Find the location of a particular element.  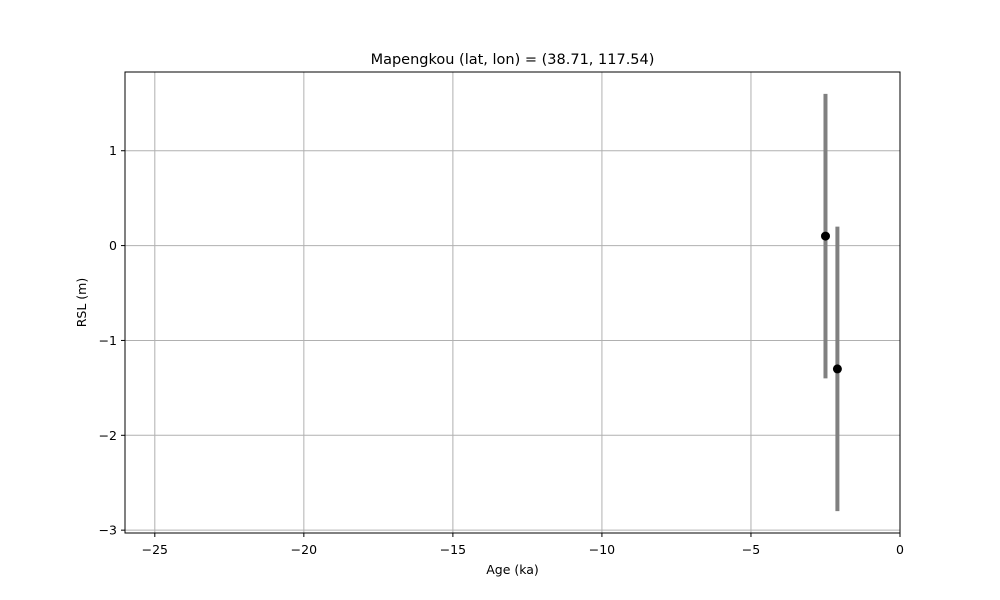

error-bars is located at coordinates (831, 302).